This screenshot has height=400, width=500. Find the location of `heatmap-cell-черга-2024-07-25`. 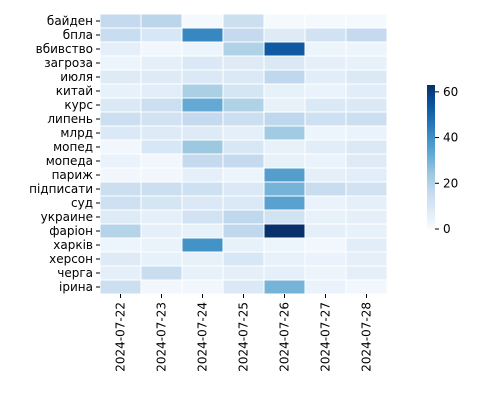

heatmap-cell-черга-2024-07-25 is located at coordinates (243, 273).